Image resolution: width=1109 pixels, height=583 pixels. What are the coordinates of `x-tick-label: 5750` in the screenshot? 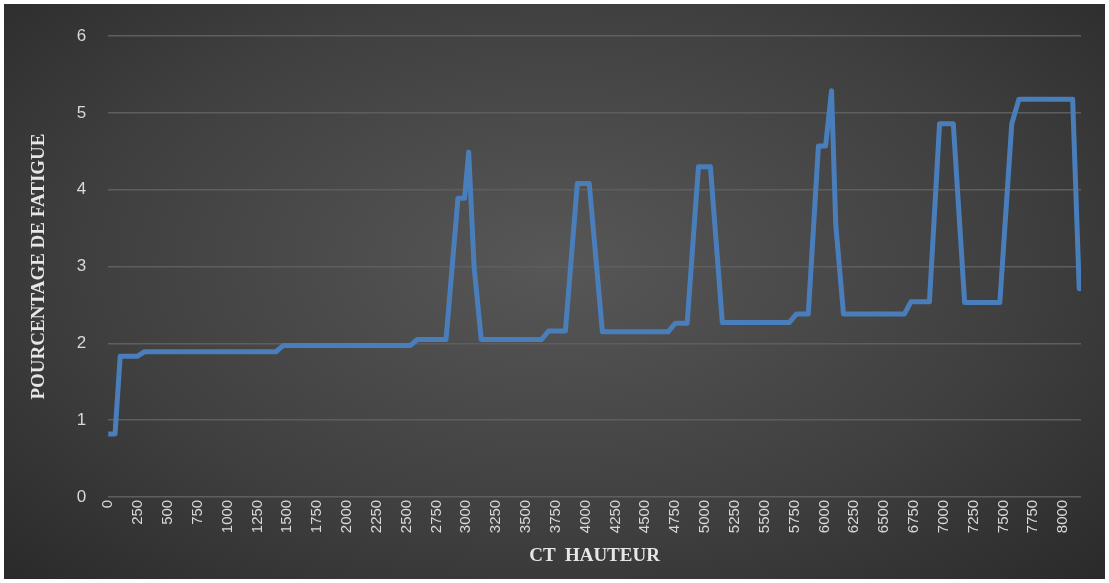 It's located at (793, 516).